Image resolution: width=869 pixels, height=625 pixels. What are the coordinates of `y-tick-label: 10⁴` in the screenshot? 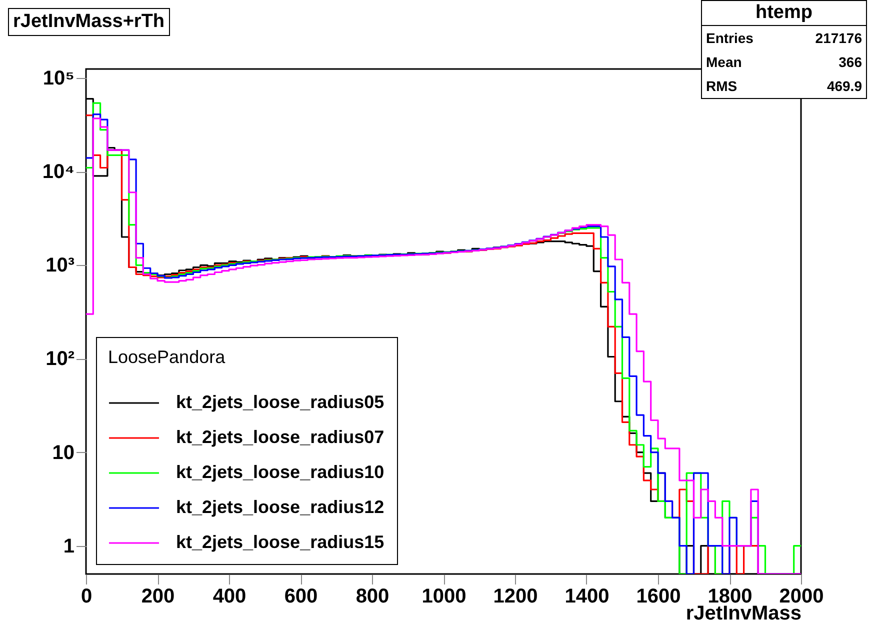 It's located at (58, 172).